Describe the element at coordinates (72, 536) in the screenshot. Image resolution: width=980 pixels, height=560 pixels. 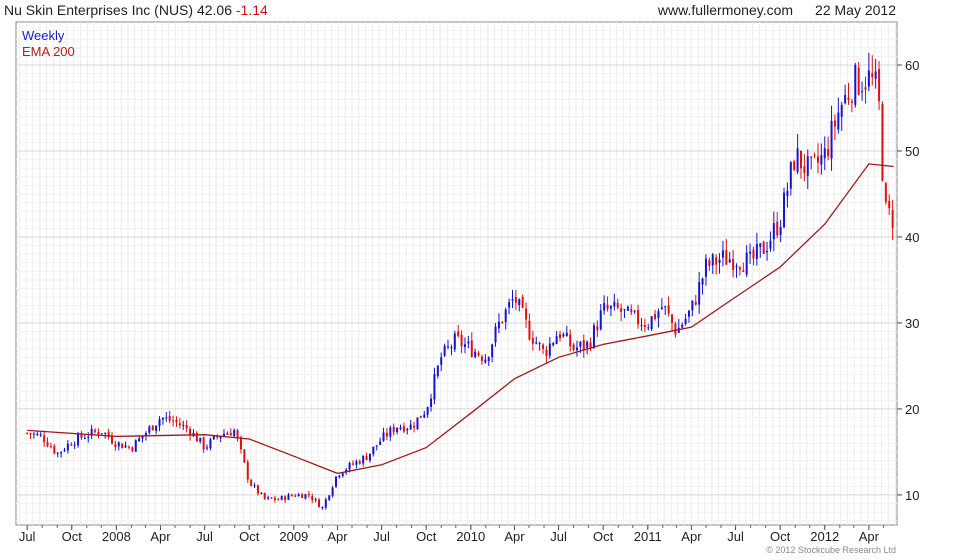
I see `x-tick-label: Oct` at that location.